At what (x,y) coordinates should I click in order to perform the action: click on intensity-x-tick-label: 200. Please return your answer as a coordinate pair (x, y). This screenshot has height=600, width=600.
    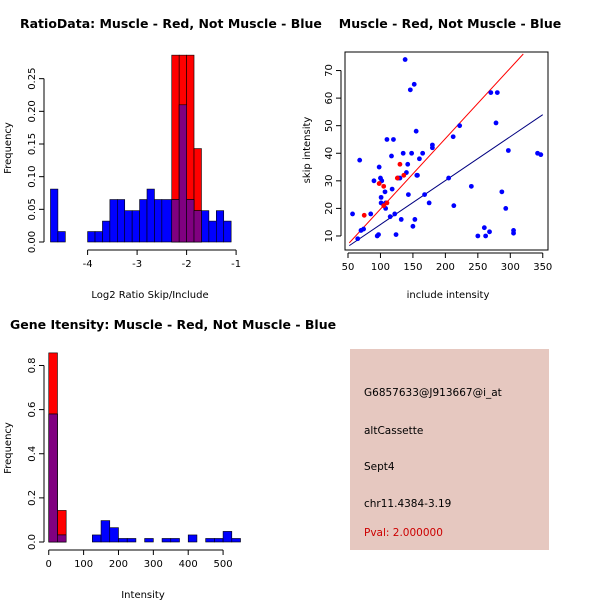
    Looking at the image, I should click on (118, 564).